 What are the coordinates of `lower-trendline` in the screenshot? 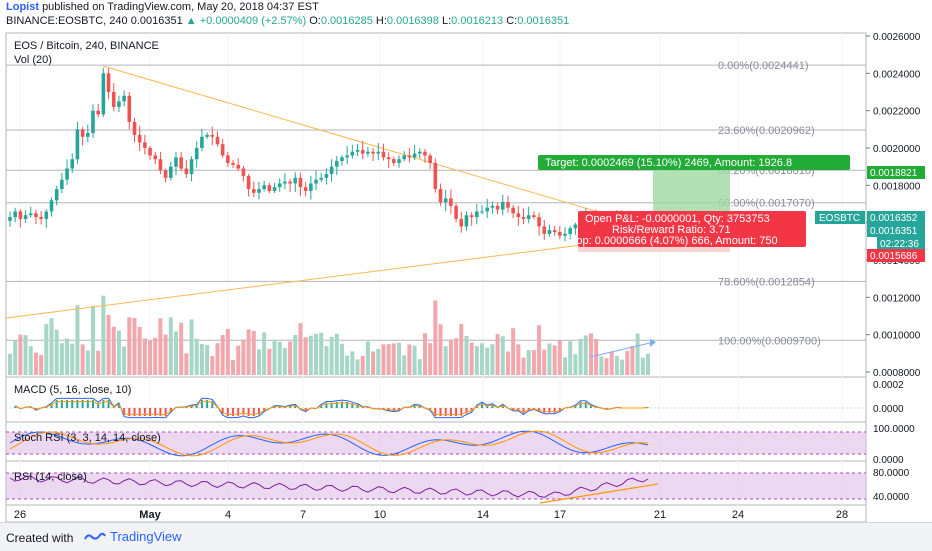 It's located at (329, 277).